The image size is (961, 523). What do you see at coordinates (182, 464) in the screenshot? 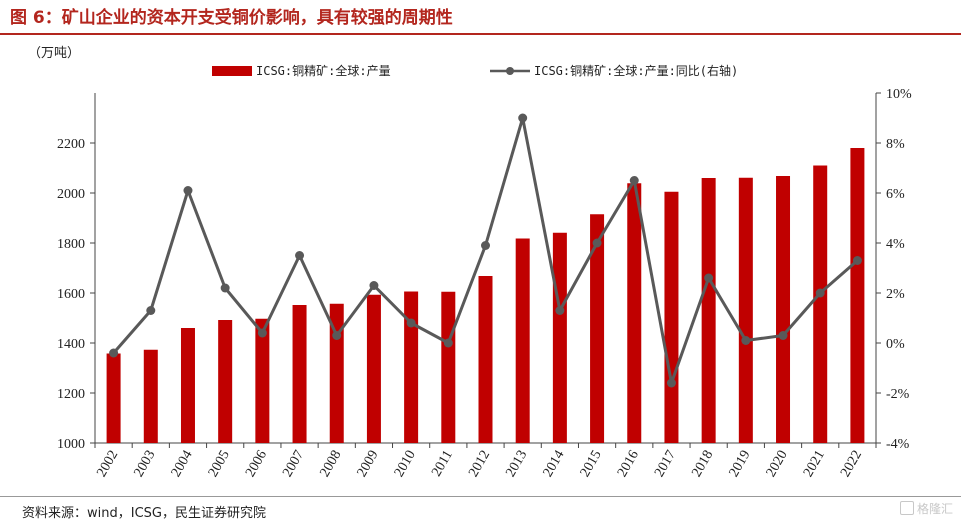
I see `x-axis-tick-label: 2004` at bounding box center [182, 464].